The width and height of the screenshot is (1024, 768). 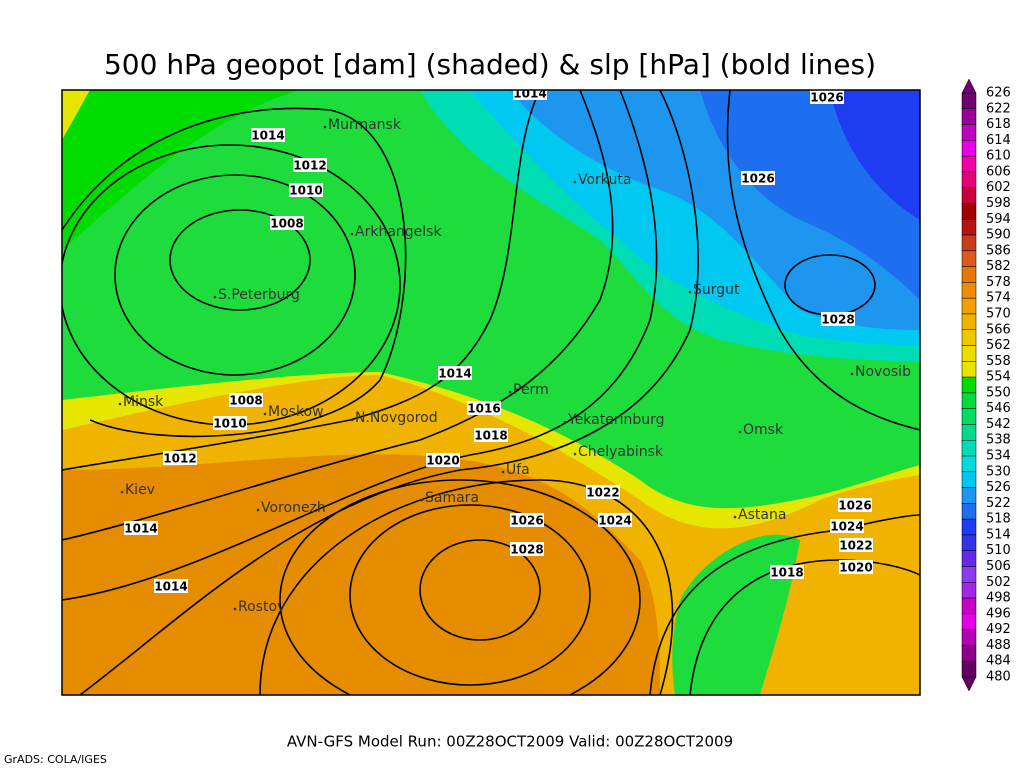 I want to click on isobar-label: 1010, so click(x=305, y=191).